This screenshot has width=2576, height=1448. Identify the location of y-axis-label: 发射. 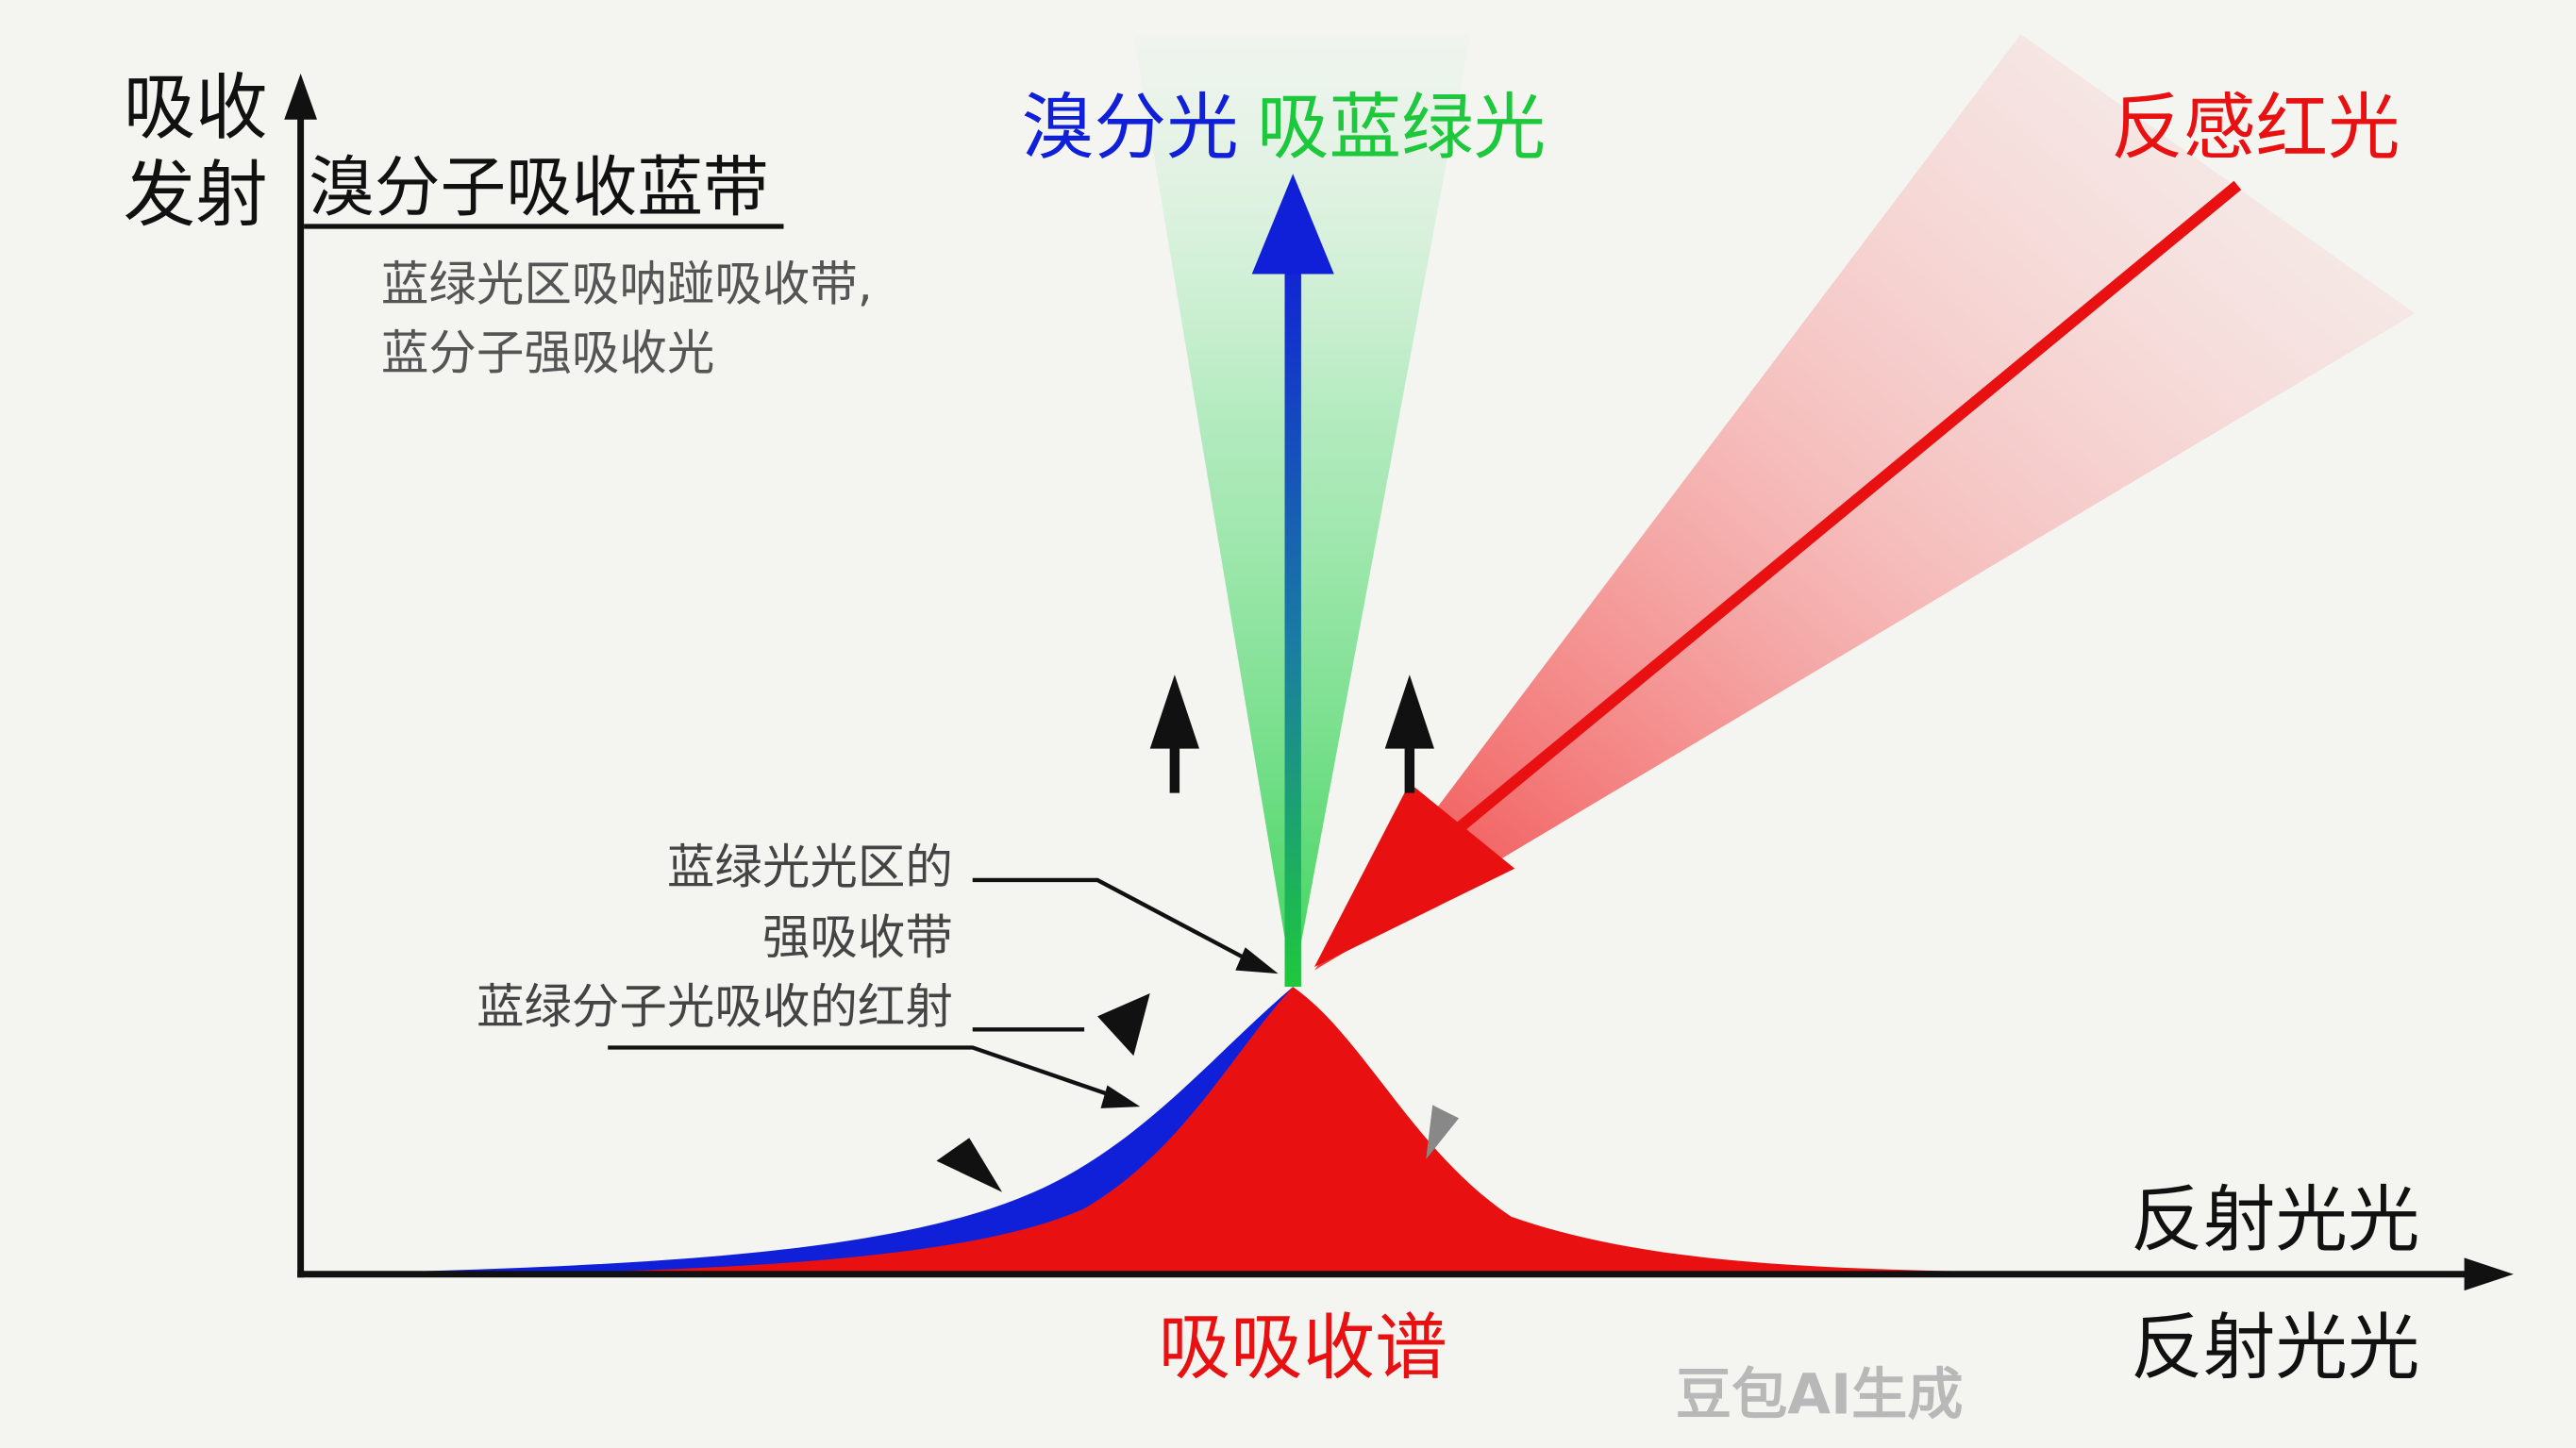
(196, 196).